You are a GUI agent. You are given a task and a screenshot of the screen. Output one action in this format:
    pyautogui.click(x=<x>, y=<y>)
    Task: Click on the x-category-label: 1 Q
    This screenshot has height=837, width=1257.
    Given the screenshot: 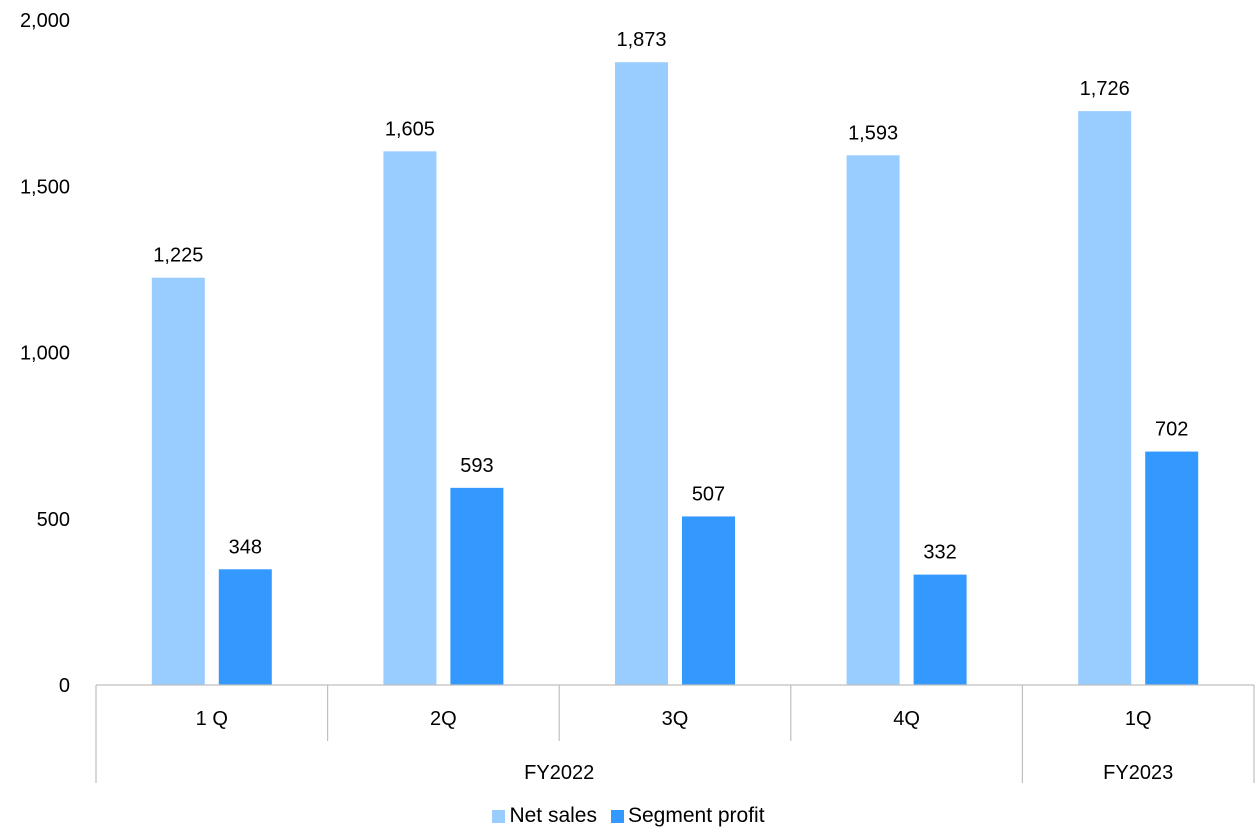 What is the action you would take?
    pyautogui.click(x=212, y=719)
    